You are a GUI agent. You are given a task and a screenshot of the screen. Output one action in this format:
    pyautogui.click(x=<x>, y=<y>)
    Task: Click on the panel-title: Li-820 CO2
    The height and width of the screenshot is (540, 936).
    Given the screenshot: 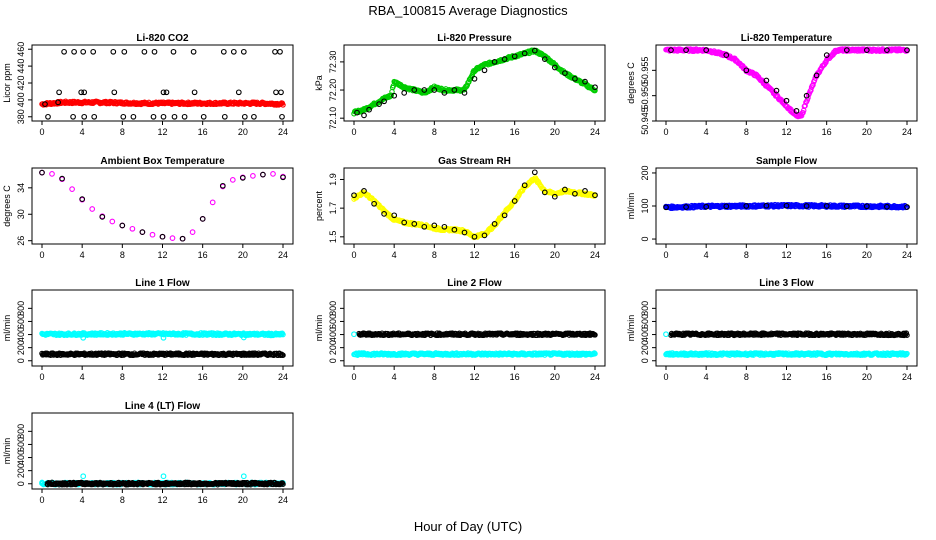 What is the action you would take?
    pyautogui.click(x=162, y=38)
    